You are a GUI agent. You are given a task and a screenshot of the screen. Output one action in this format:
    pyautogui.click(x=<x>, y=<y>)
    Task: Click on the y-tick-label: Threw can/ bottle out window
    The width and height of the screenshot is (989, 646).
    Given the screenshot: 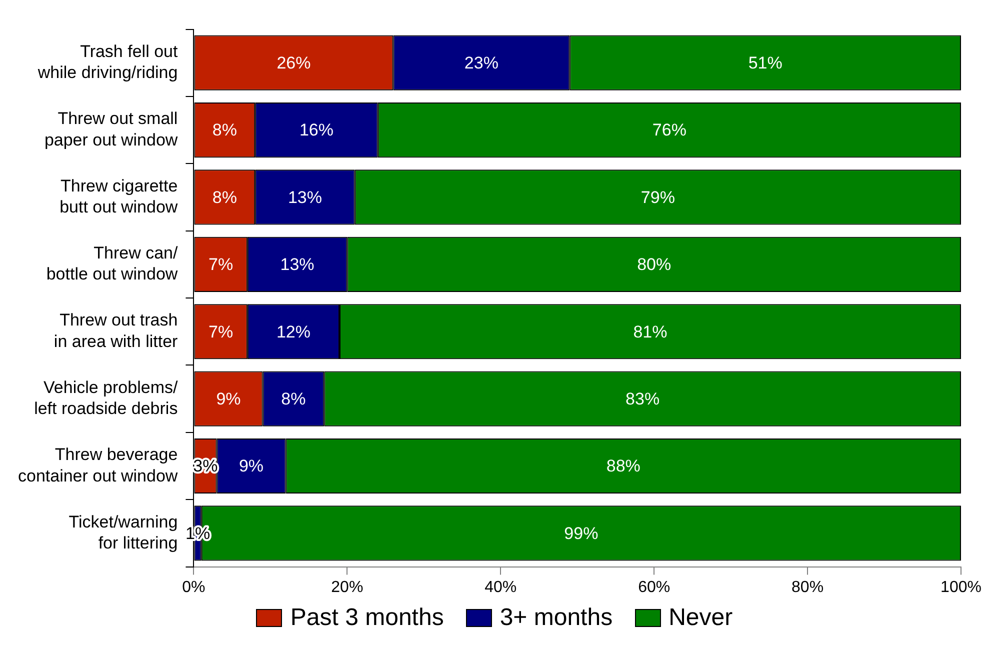 What is the action you would take?
    pyautogui.click(x=112, y=263)
    